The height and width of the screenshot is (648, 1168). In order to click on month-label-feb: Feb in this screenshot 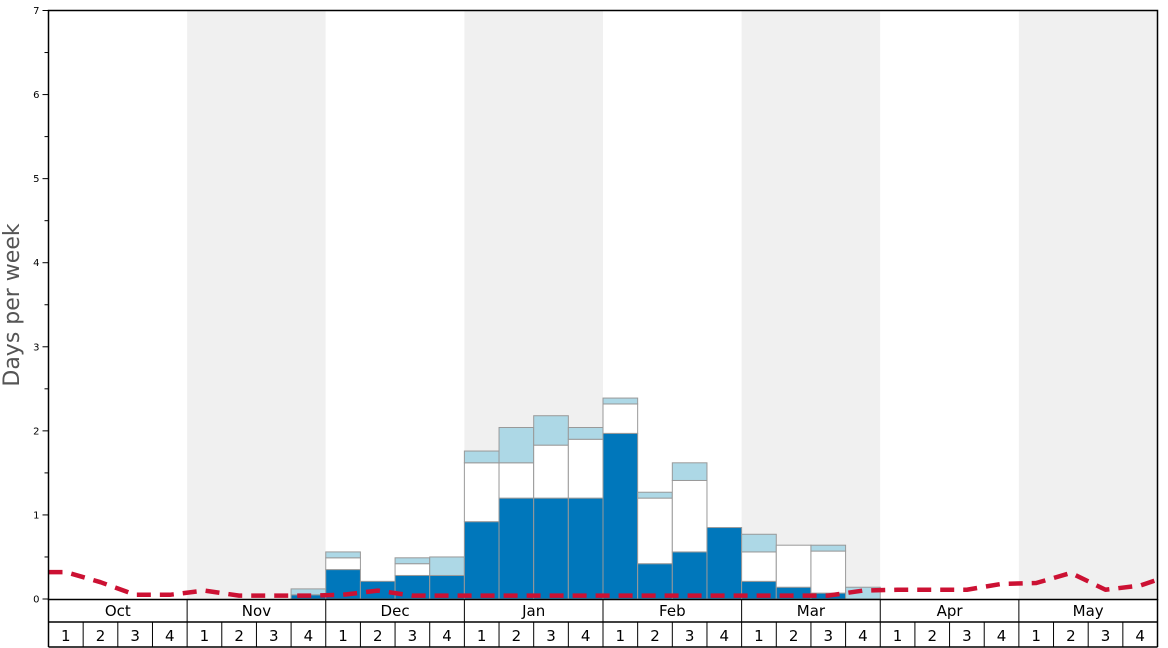, I will do `click(672, 611)`.